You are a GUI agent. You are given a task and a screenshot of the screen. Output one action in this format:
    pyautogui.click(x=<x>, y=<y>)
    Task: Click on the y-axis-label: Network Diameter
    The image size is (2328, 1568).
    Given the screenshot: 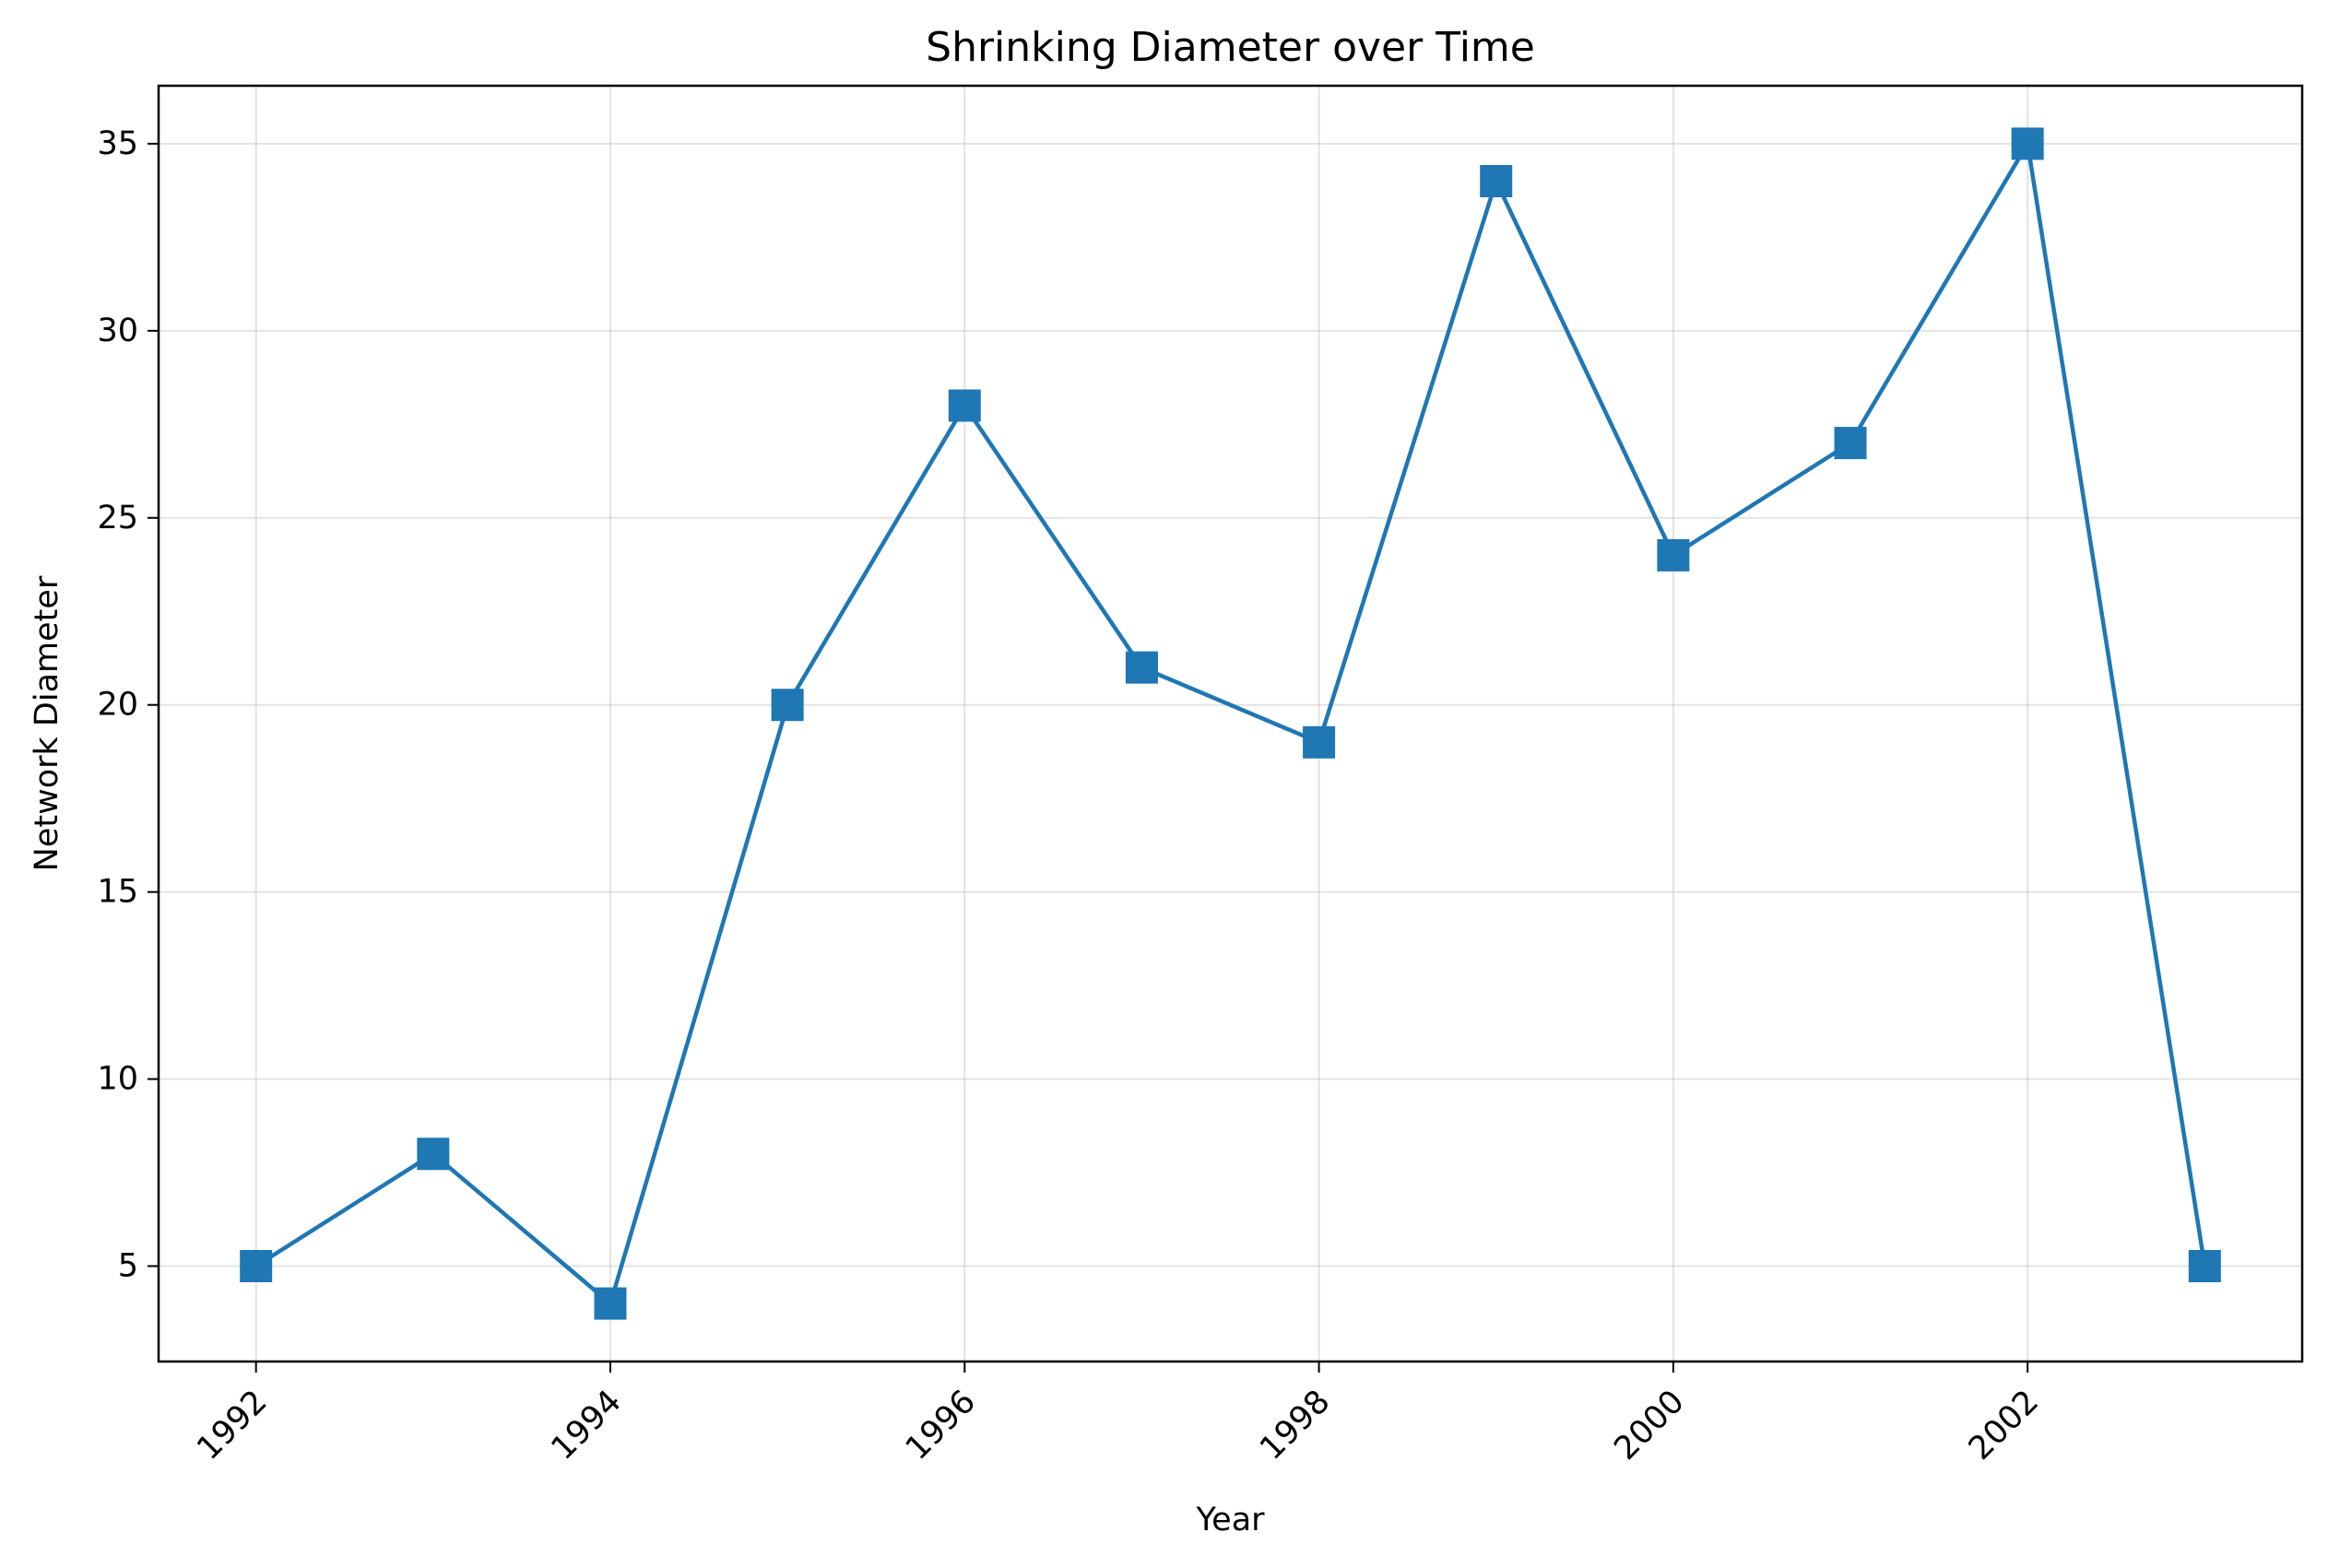 What is the action you would take?
    pyautogui.click(x=47, y=723)
    